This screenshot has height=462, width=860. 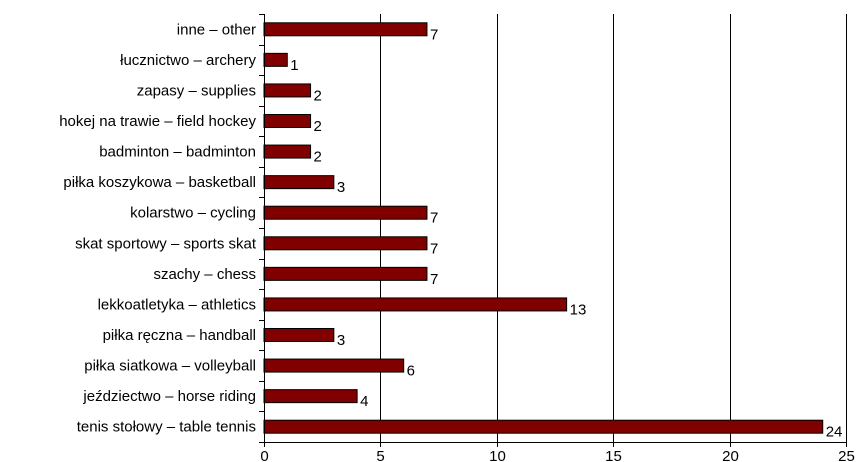 I want to click on x-tick-label: 20, so click(x=730, y=455).